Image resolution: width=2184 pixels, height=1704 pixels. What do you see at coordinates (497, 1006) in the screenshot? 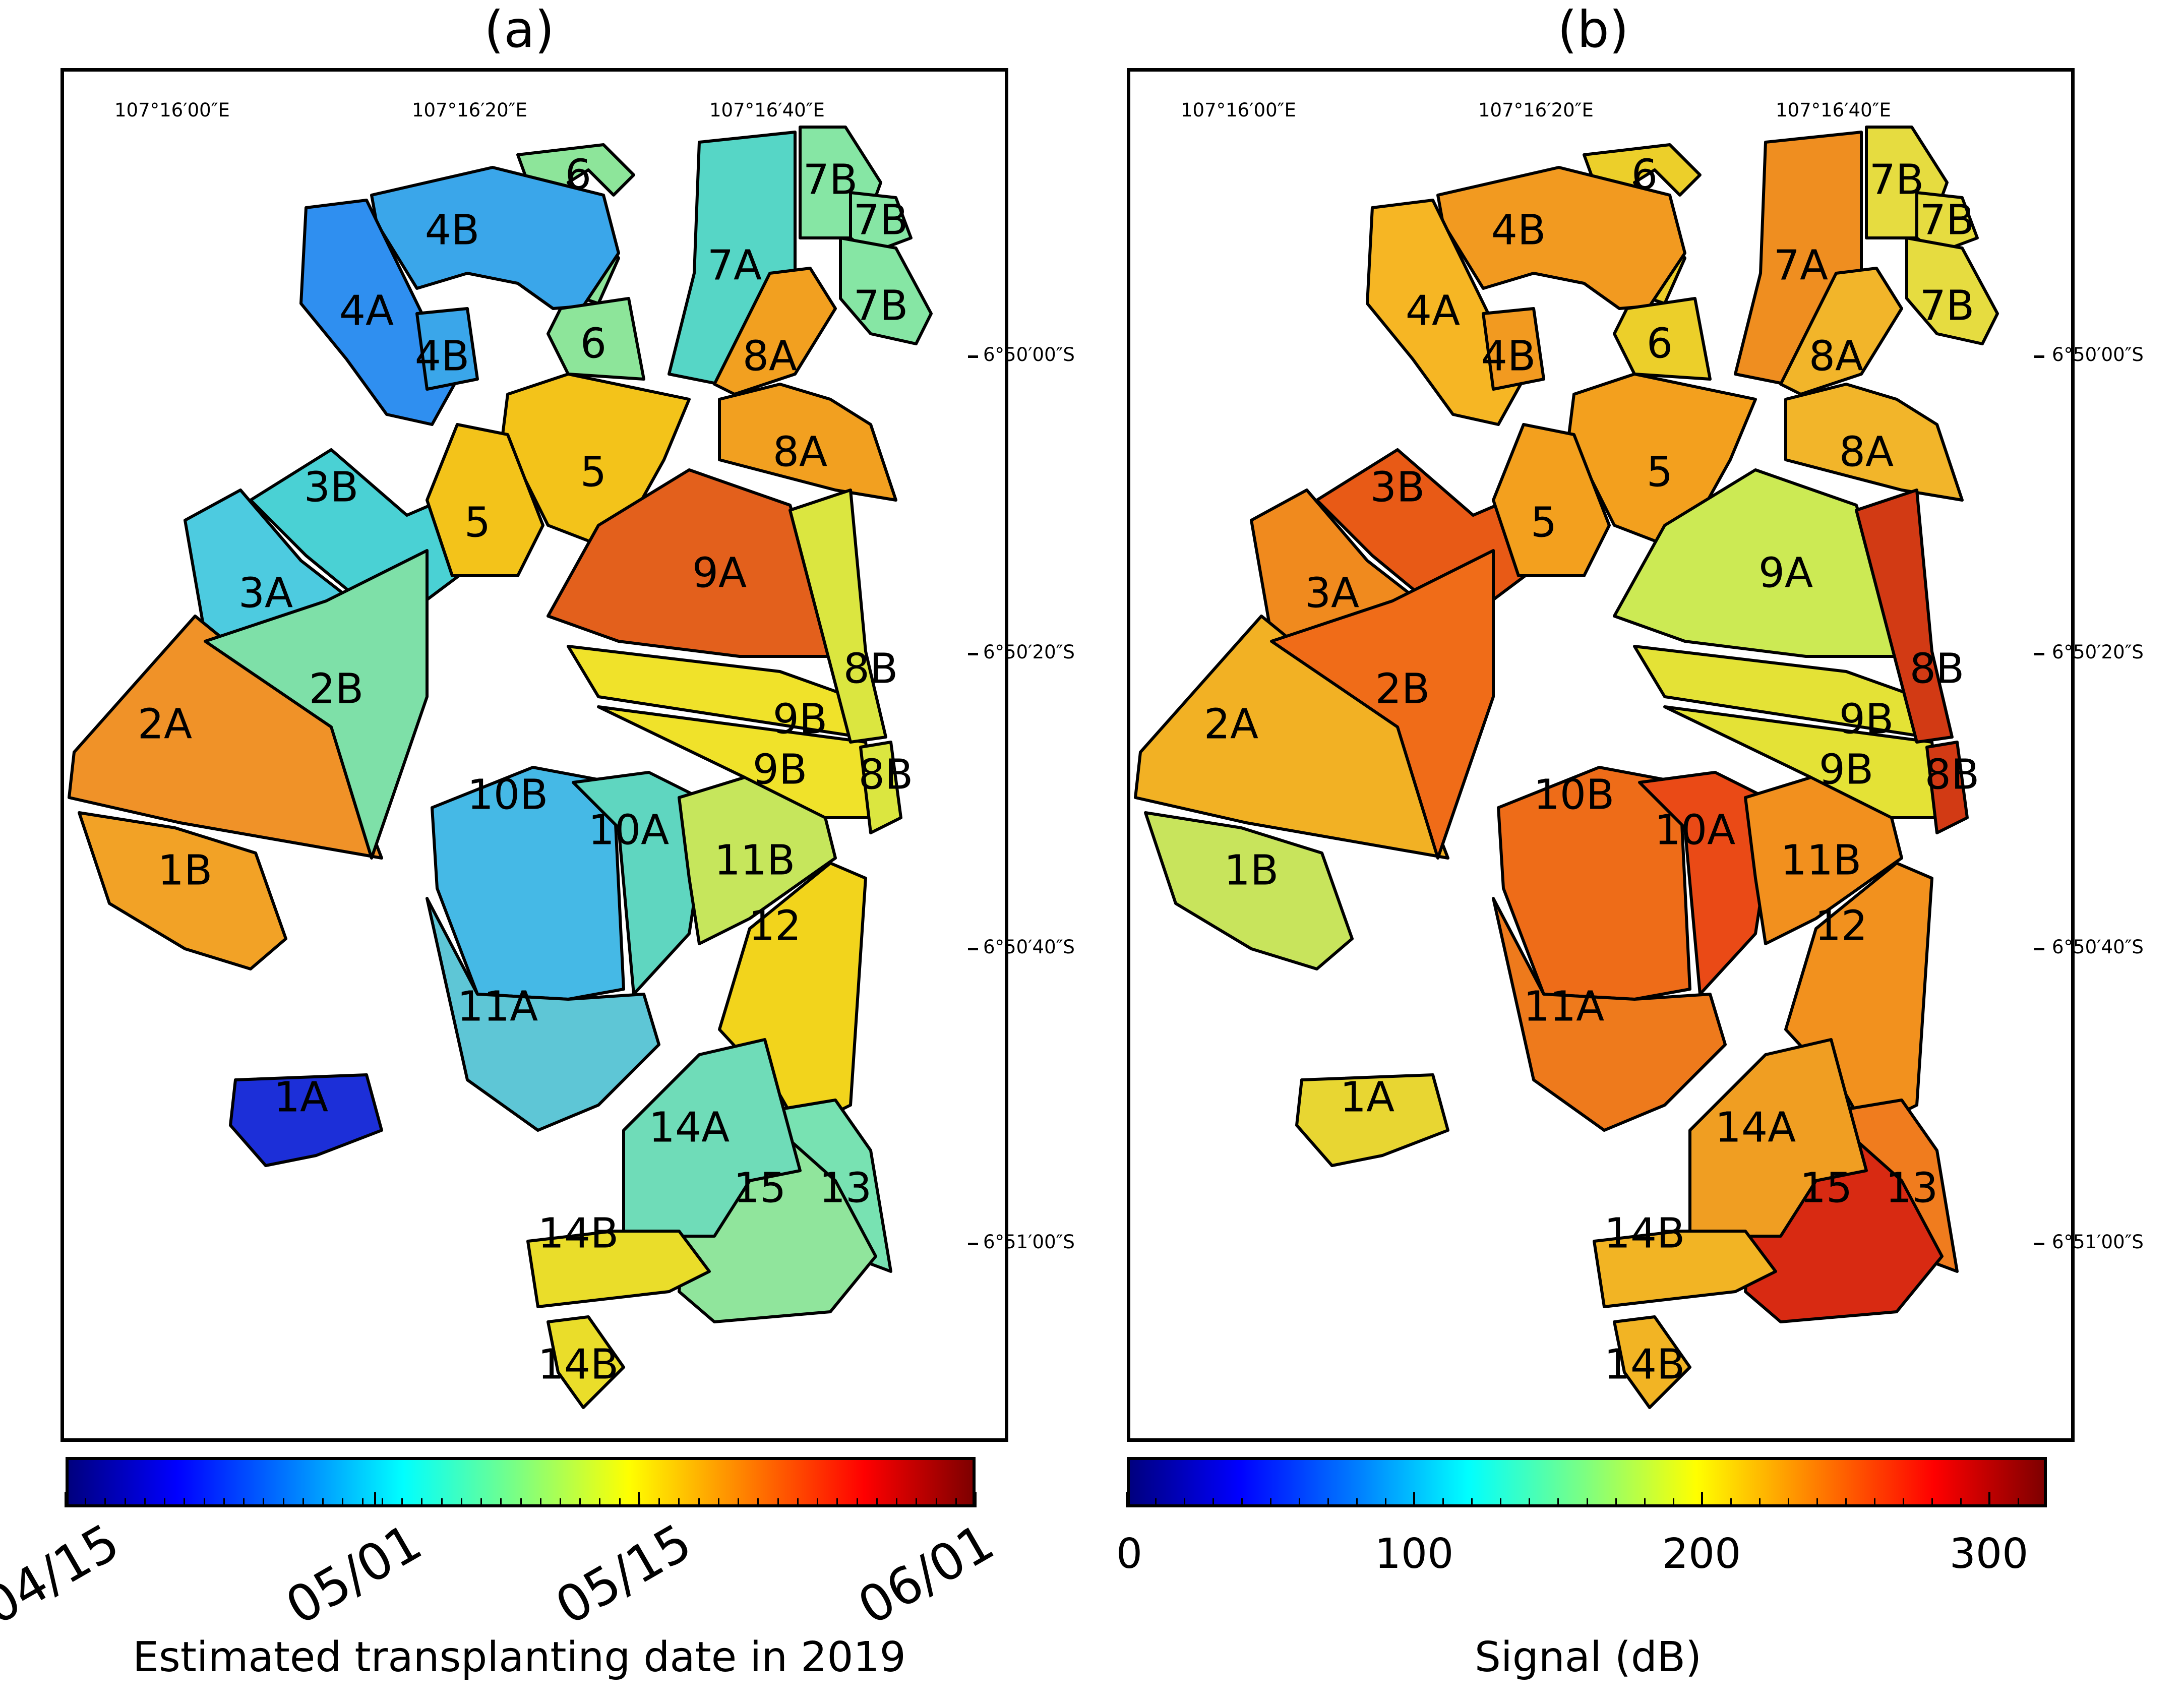
I see `field-label-11A: 11A` at bounding box center [497, 1006].